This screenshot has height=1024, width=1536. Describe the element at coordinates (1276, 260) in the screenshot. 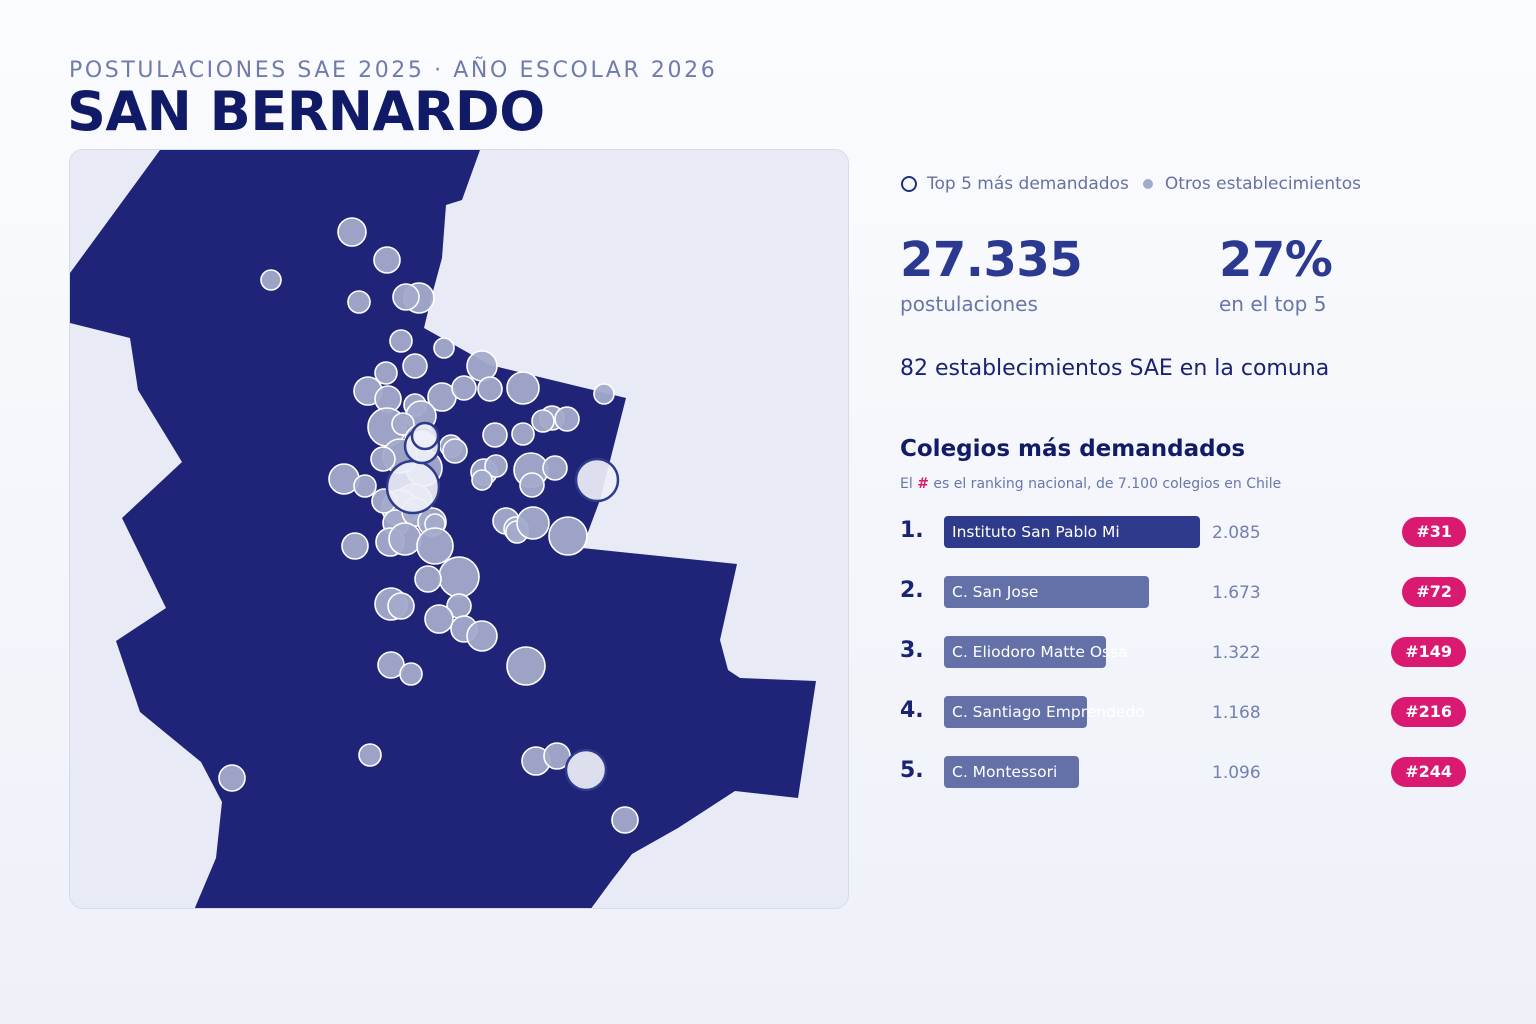

I see `top5-share-value: 27%` at that location.